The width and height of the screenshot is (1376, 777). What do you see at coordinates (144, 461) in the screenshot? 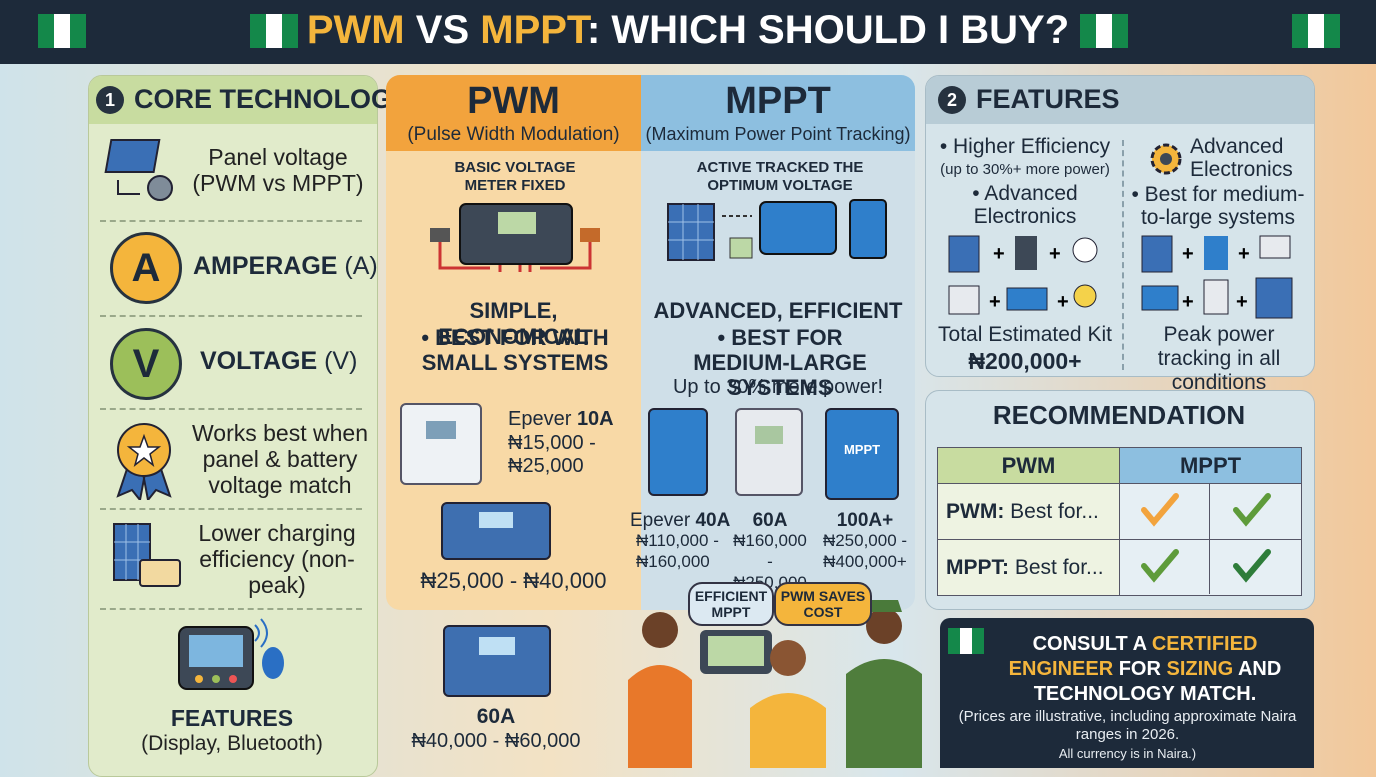
I see `badge-icon` at bounding box center [144, 461].